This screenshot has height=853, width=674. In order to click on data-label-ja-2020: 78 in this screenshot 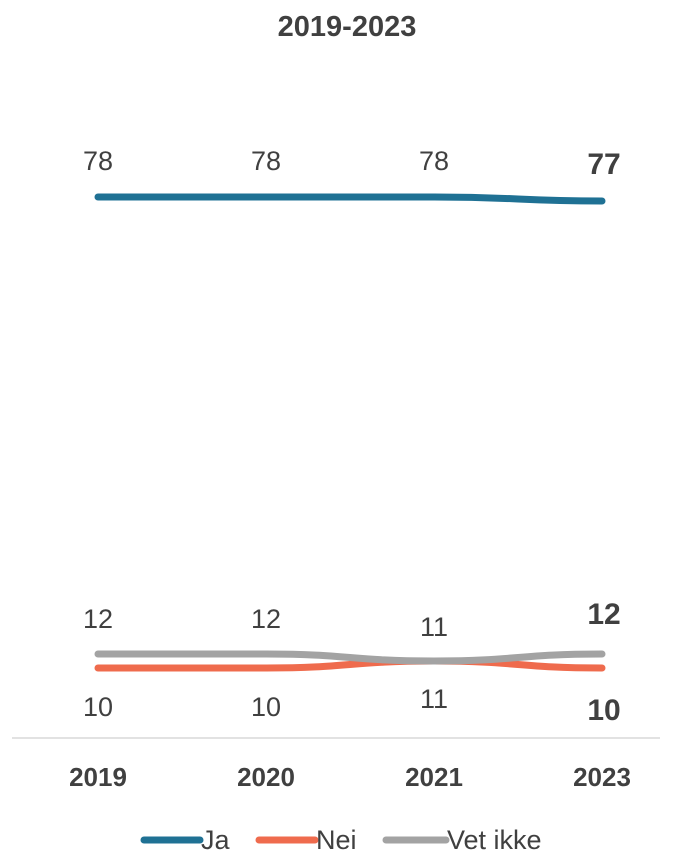, I will do `click(266, 161)`.